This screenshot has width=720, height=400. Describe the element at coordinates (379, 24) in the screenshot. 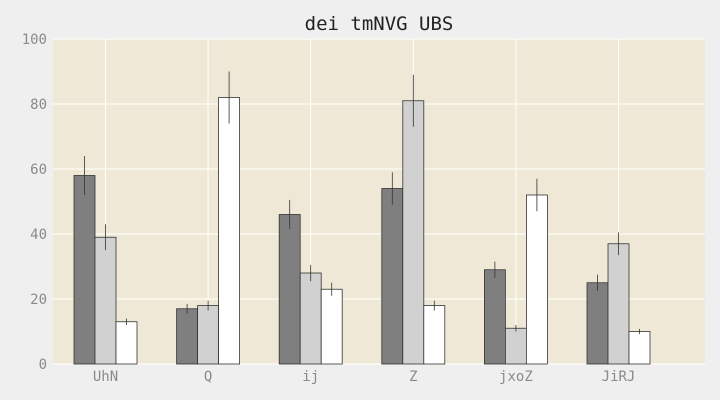

I see `chart-title: dei tmNVG UBS` at that location.